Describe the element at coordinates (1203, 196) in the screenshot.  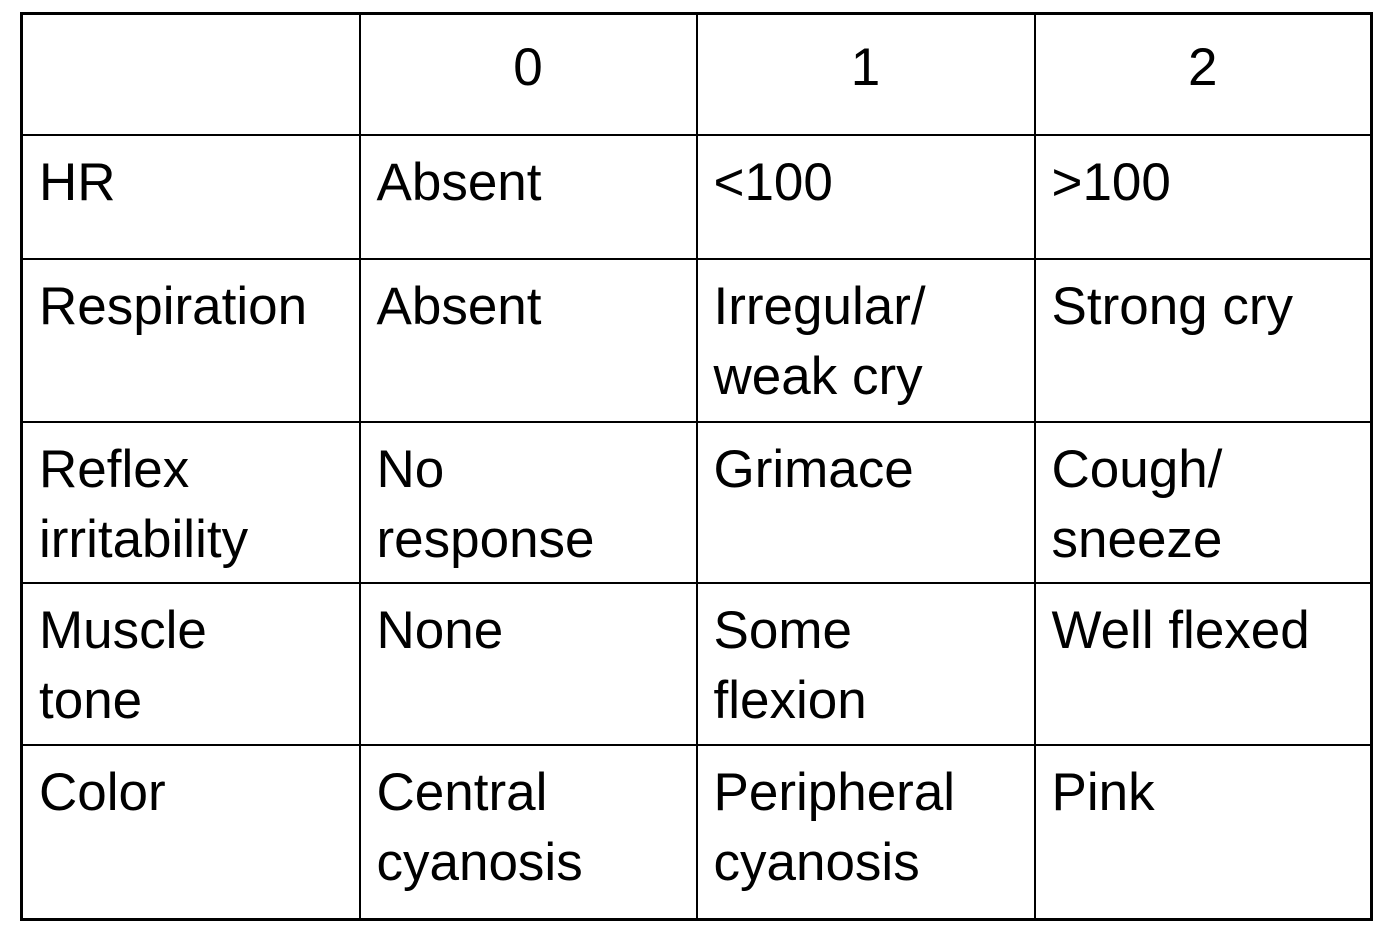
I see `table-cell: >100` at that location.